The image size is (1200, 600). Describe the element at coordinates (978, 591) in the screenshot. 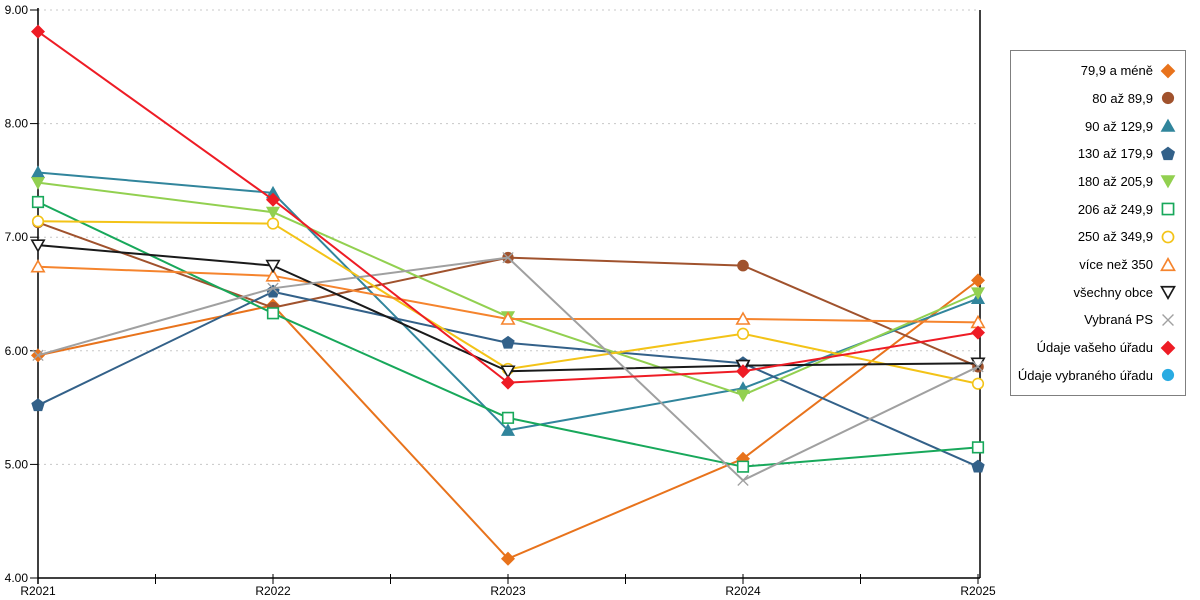

I see `x-tick-label: R2025` at that location.